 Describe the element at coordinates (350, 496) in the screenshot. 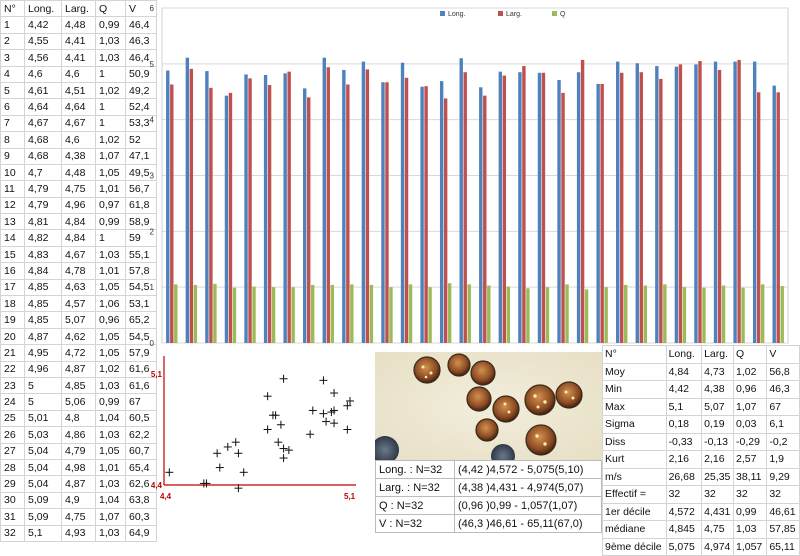

I see `x-tick-label: 5,1` at that location.